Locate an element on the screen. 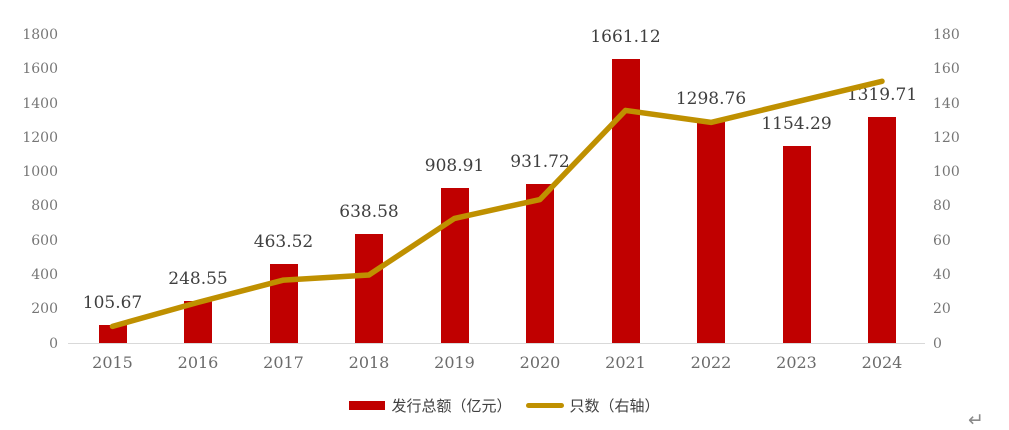 This screenshot has width=1009, height=430. y-axis-left-tick: 200 is located at coordinates (44, 309).